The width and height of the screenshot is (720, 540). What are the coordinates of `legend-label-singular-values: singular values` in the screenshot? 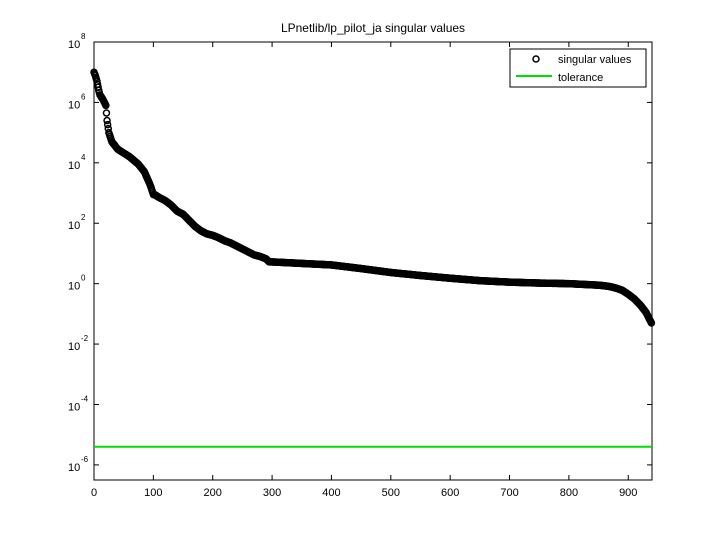 It's located at (595, 60).